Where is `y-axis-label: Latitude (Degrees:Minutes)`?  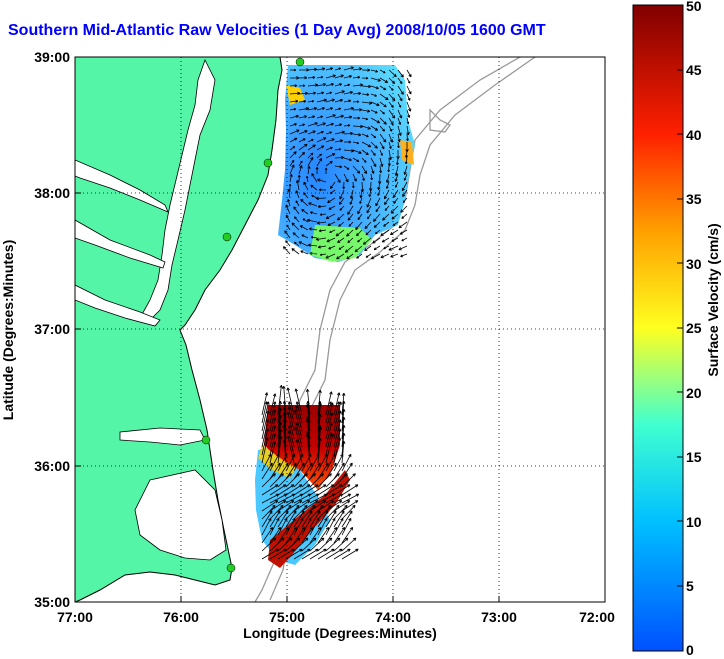 y-axis-label: Latitude (Degrees:Minutes) is located at coordinates (8, 330).